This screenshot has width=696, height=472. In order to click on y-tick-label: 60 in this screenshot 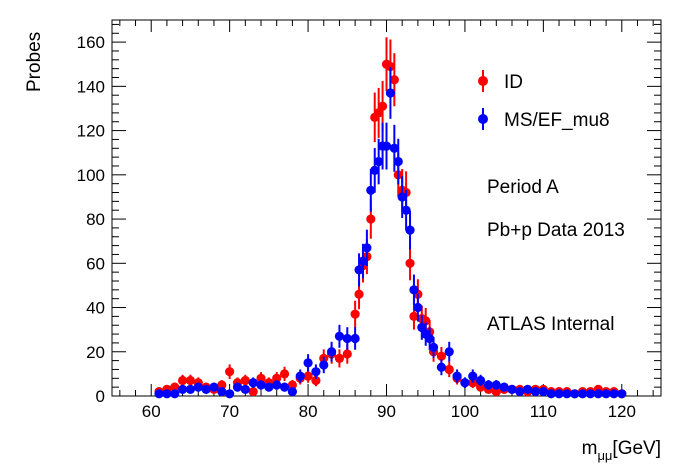, I will do `click(95, 263)`.